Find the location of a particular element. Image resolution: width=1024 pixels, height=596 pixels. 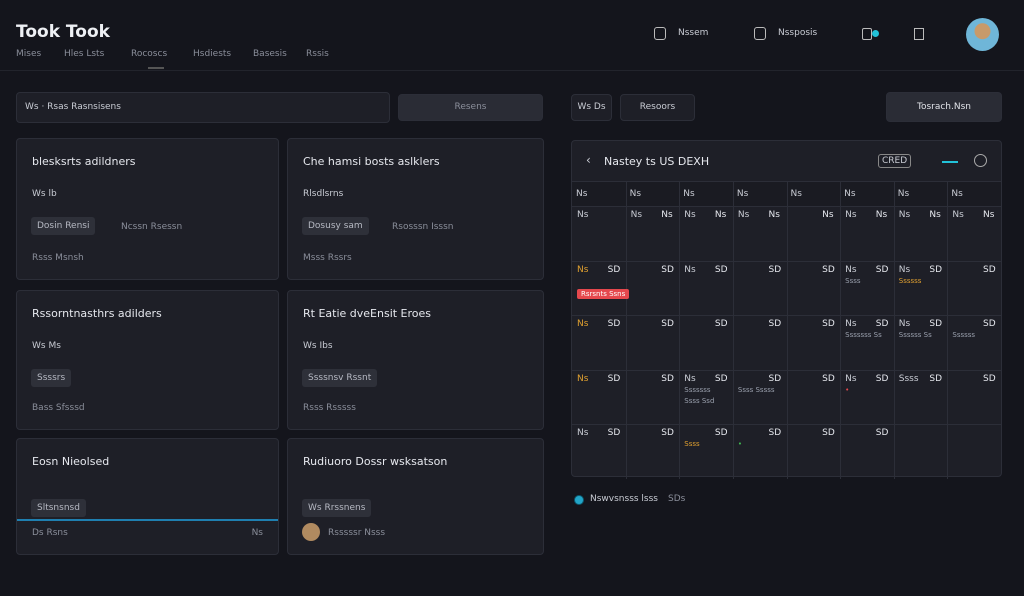

button-label: Resens is located at coordinates (470, 107).